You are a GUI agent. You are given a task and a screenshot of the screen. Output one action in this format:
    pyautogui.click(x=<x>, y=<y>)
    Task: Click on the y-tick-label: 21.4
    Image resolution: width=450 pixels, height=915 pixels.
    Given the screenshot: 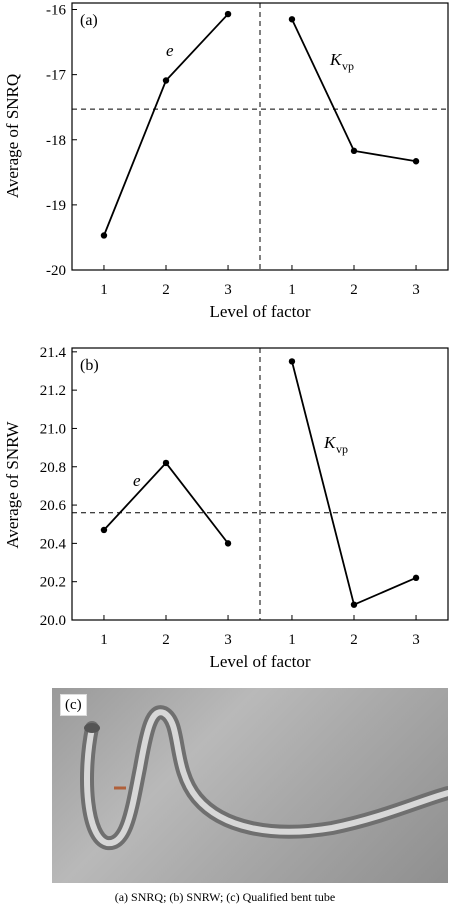 What is the action you would take?
    pyautogui.click(x=53, y=353)
    